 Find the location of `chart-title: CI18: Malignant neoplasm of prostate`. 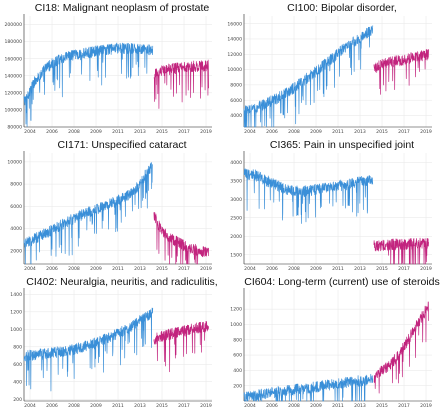

chart-title: CI18: Malignant neoplasm of prostate is located at coordinates (122, 8).